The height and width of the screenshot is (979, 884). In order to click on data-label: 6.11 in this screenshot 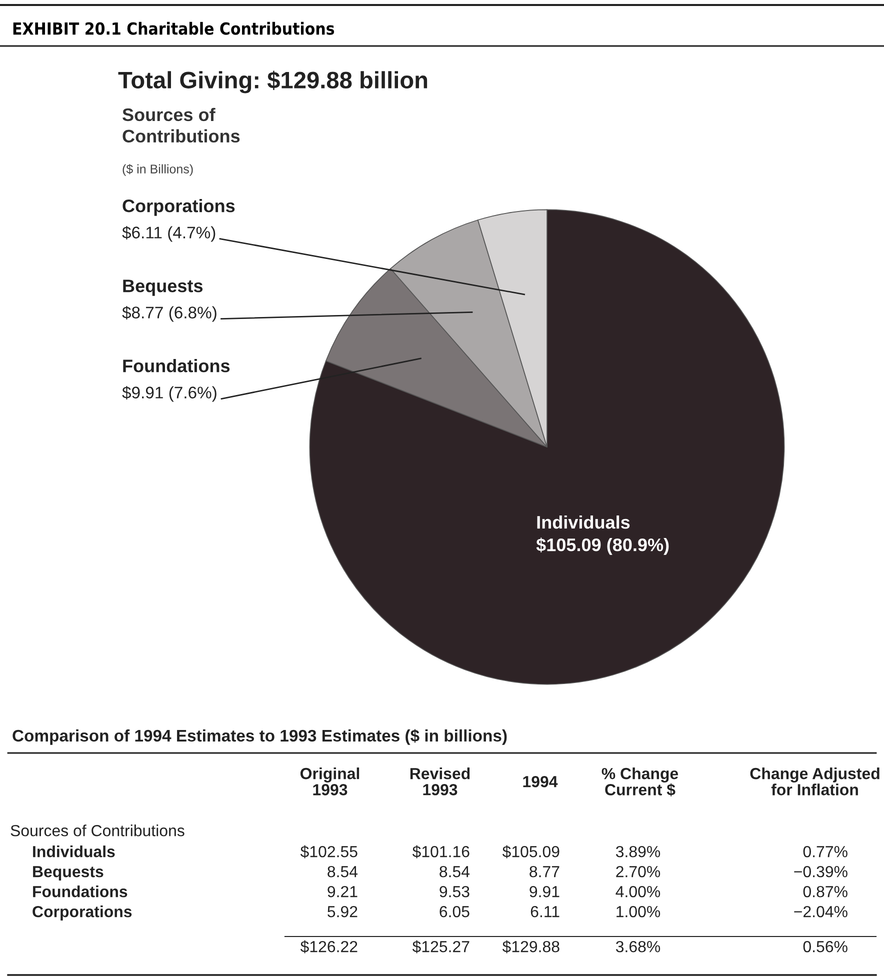, I will do `click(545, 912)`.